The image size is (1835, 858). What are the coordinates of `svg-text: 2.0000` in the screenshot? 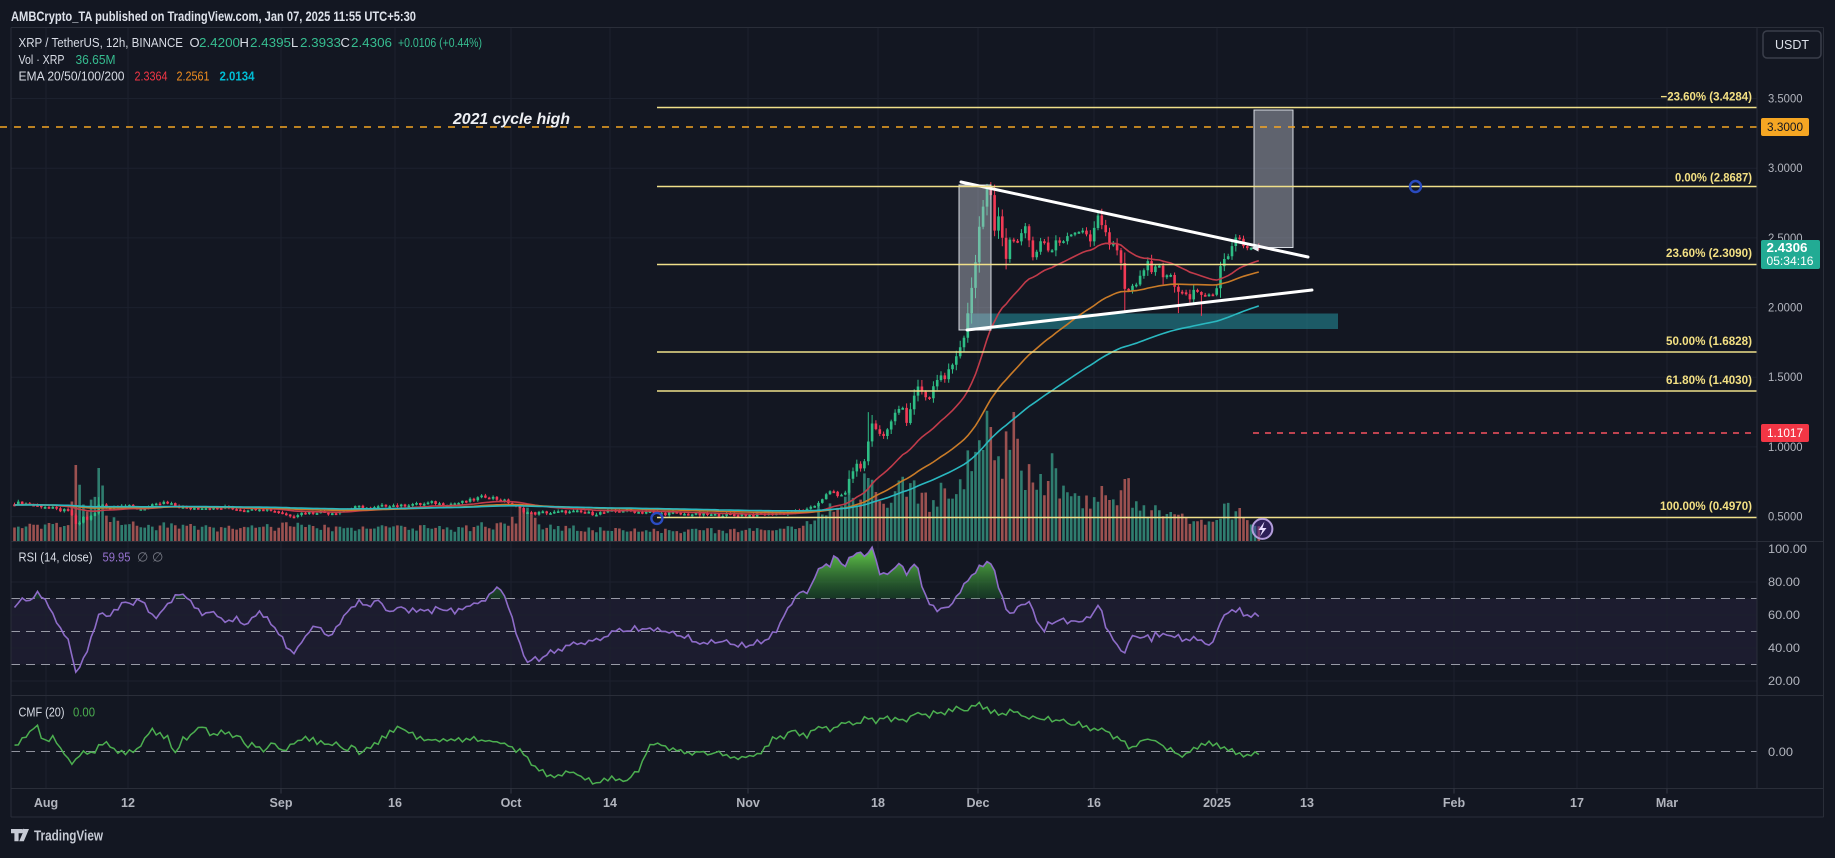 It's located at (1785, 308).